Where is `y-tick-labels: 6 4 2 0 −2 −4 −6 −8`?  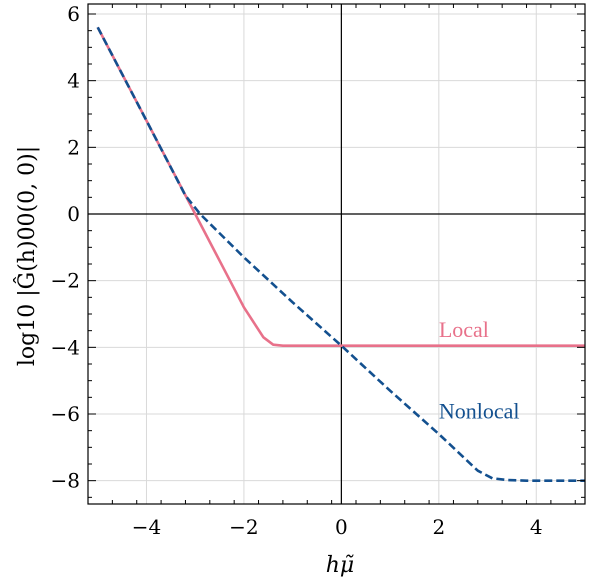
y-tick-labels: 6 4 2 0 −2 −4 −6 −8 is located at coordinates (65, 247).